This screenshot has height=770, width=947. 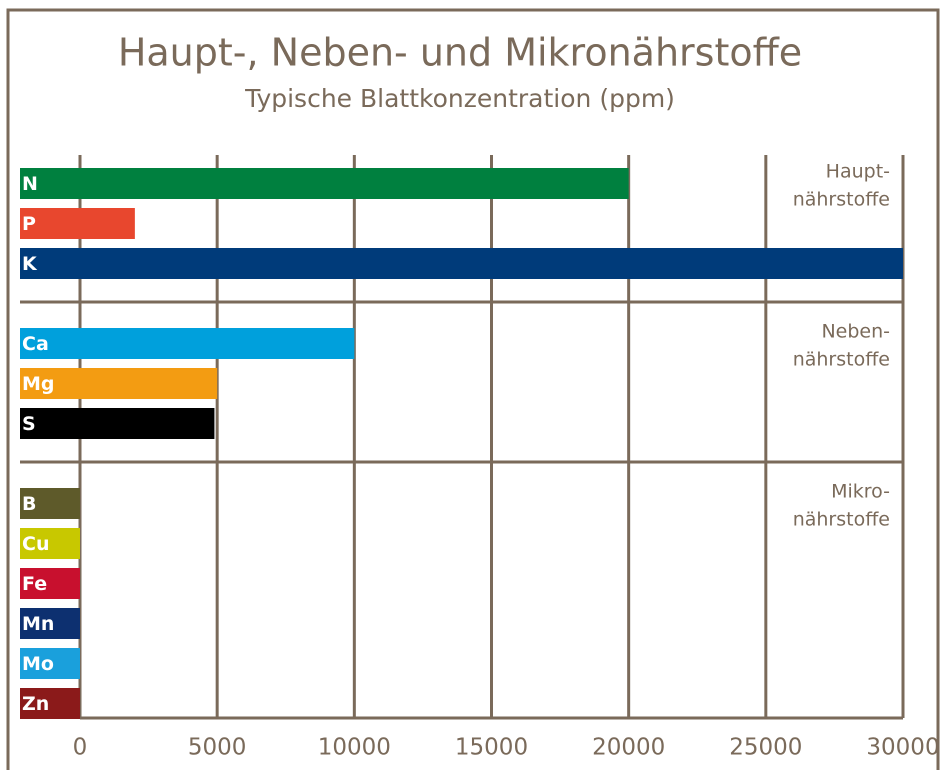 I want to click on category-label: Cu, so click(x=35, y=544).